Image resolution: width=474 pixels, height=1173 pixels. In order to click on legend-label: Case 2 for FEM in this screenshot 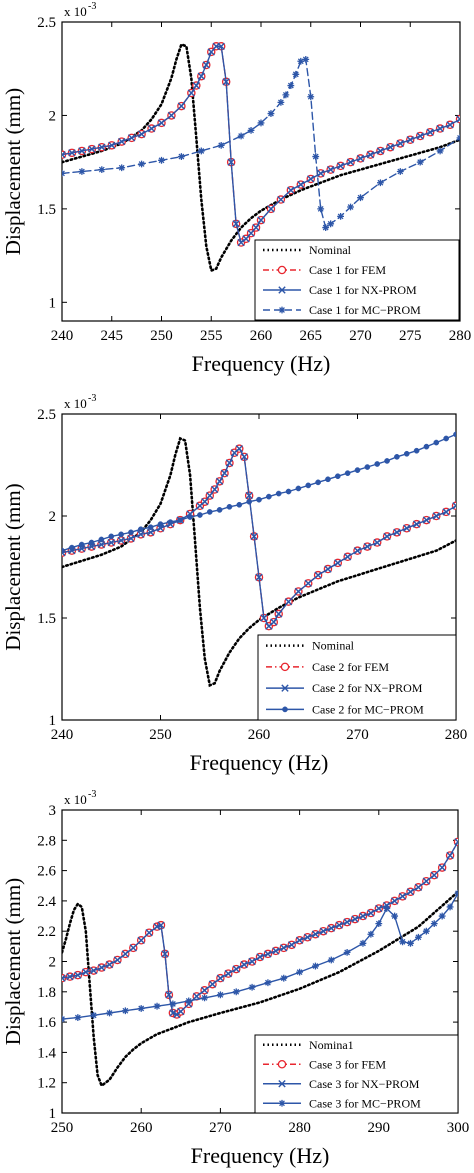, I will do `click(350, 667)`.